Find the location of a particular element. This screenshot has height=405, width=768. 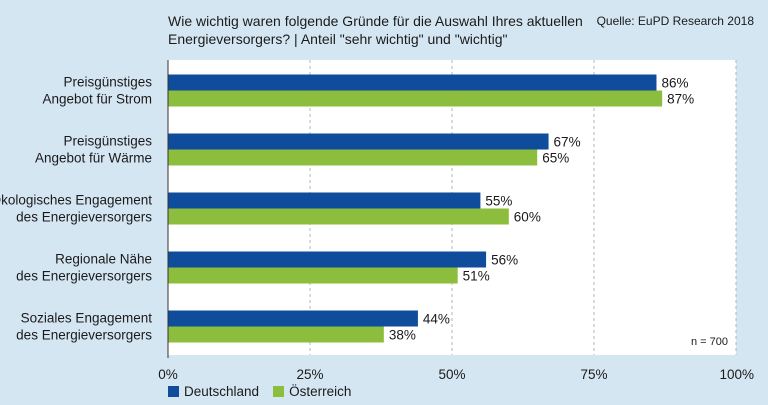

legend-swatch-oesterreich is located at coordinates (279, 391).